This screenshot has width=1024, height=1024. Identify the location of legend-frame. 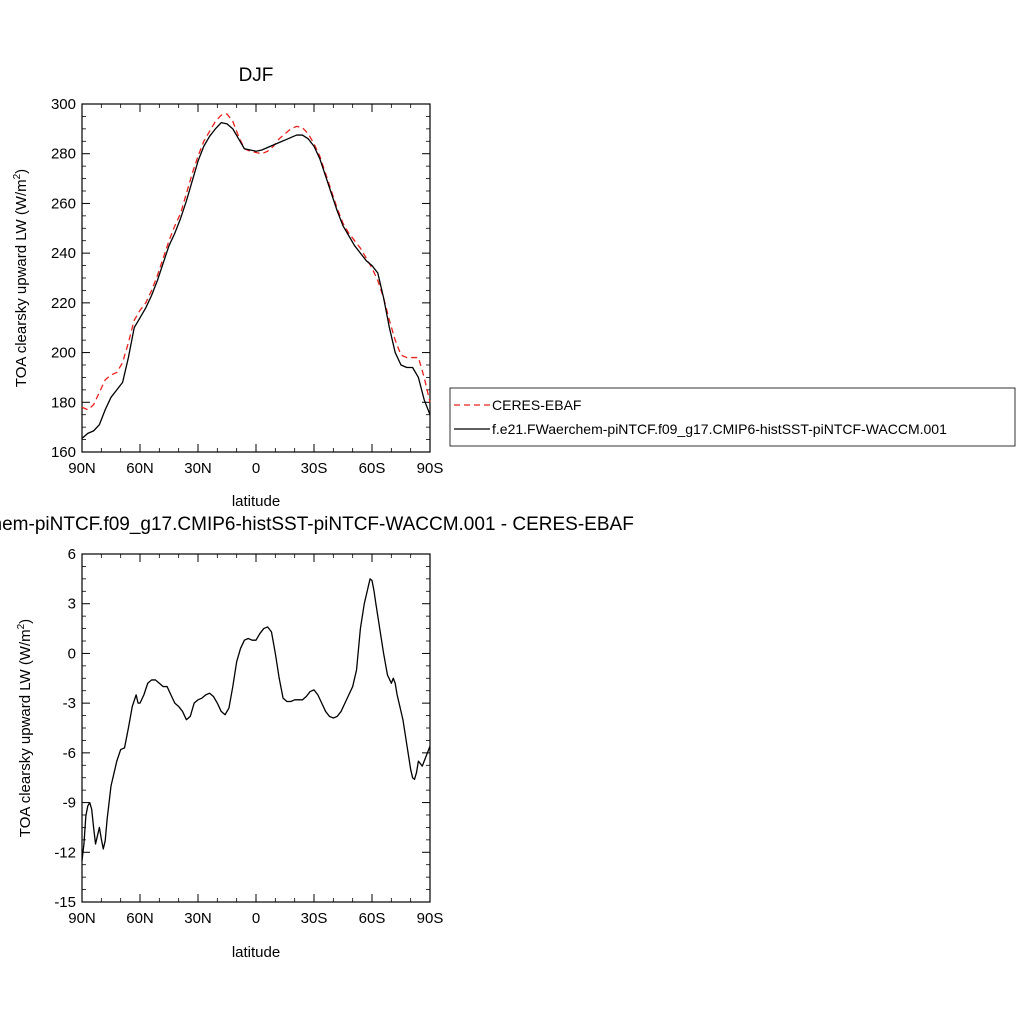
(732, 417).